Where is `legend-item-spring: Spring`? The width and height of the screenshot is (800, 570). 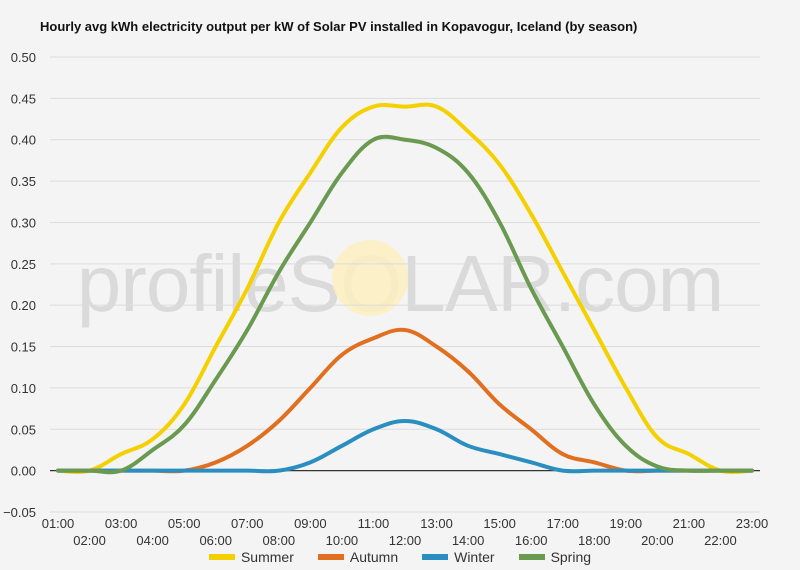 legend-item-spring: Spring is located at coordinates (555, 557).